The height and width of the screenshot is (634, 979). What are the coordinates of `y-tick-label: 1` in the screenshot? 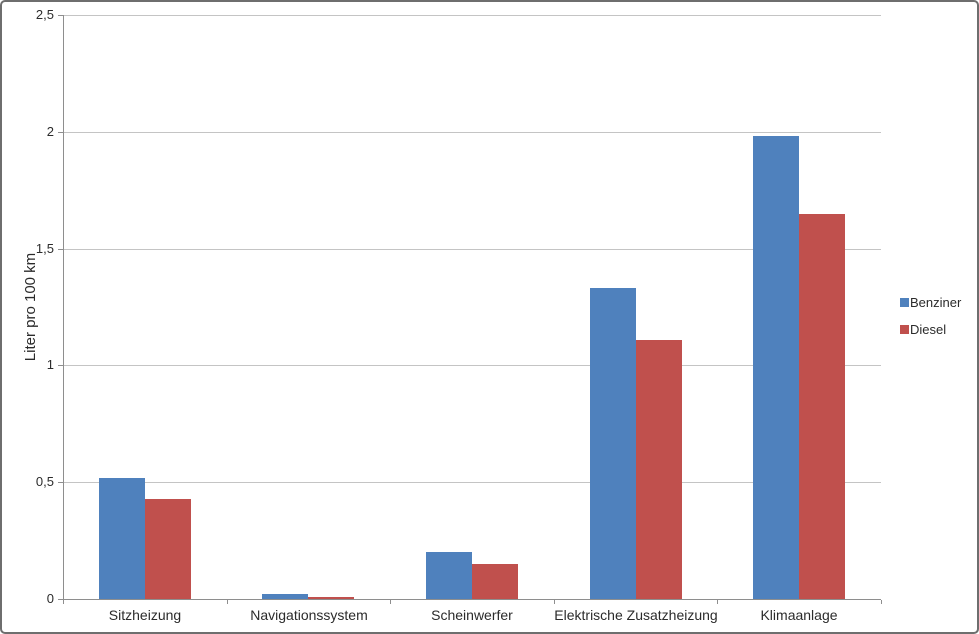 It's located at (50, 365).